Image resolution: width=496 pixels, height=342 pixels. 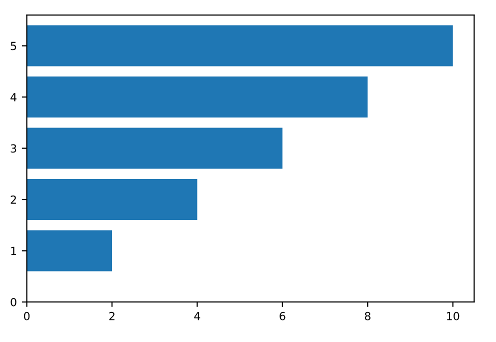 What do you see at coordinates (453, 316) in the screenshot?
I see `x-tick-label: 10` at bounding box center [453, 316].